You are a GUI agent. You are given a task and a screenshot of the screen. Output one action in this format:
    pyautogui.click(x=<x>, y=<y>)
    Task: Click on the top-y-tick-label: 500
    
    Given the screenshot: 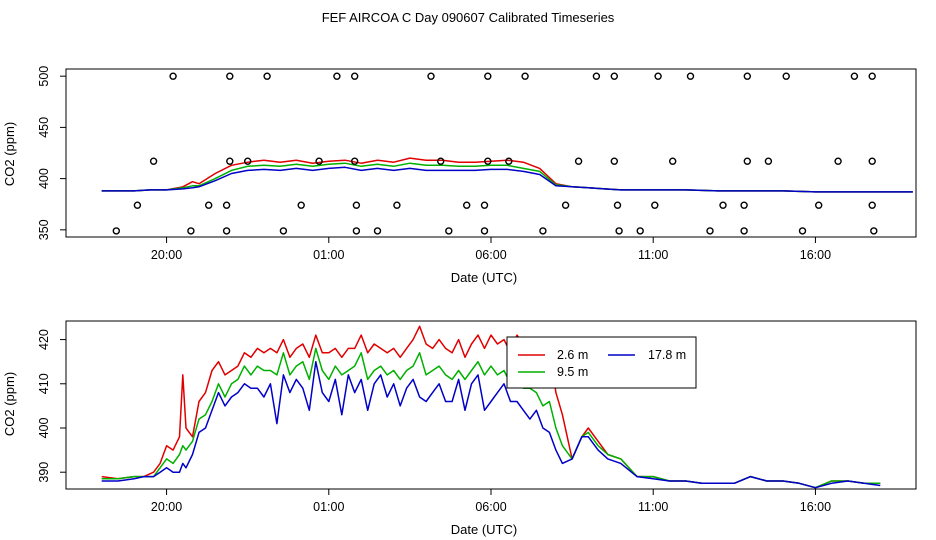 What is the action you would take?
    pyautogui.click(x=44, y=76)
    